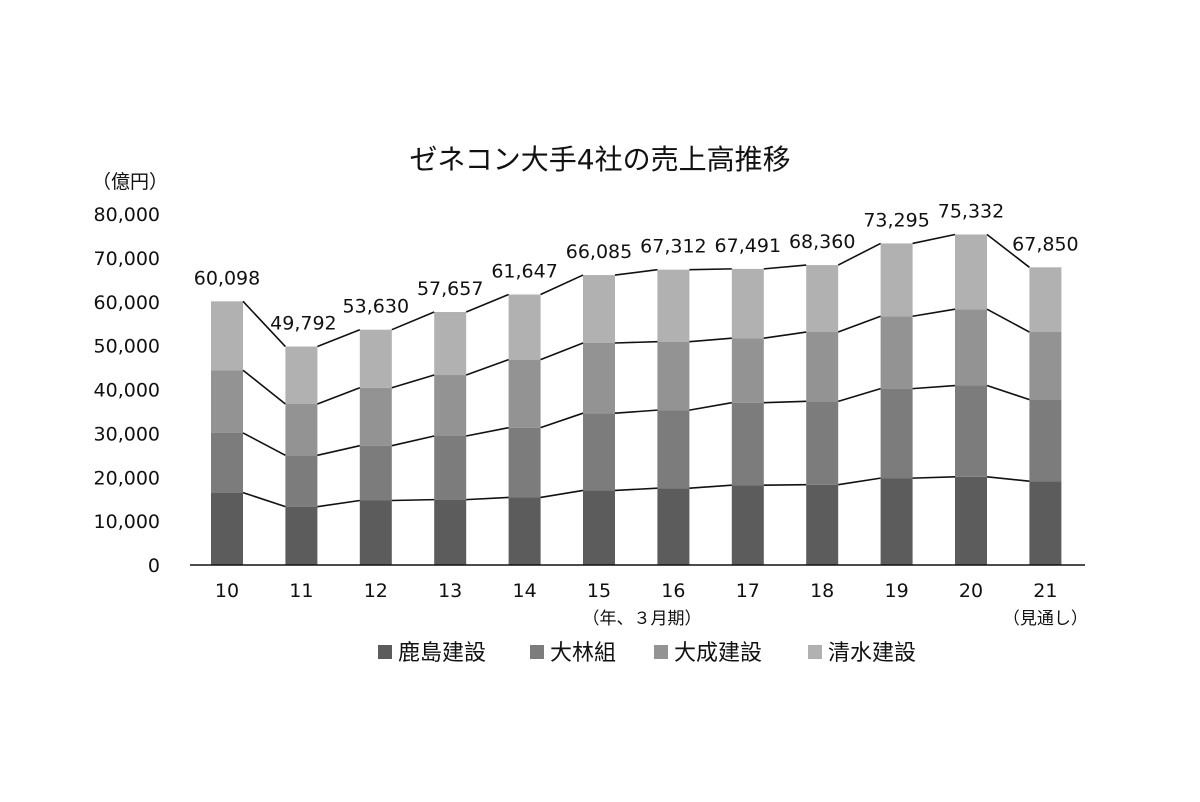 This screenshot has width=1200, height=802. Describe the element at coordinates (376, 591) in the screenshot. I see `x-tick-label: 12` at that location.